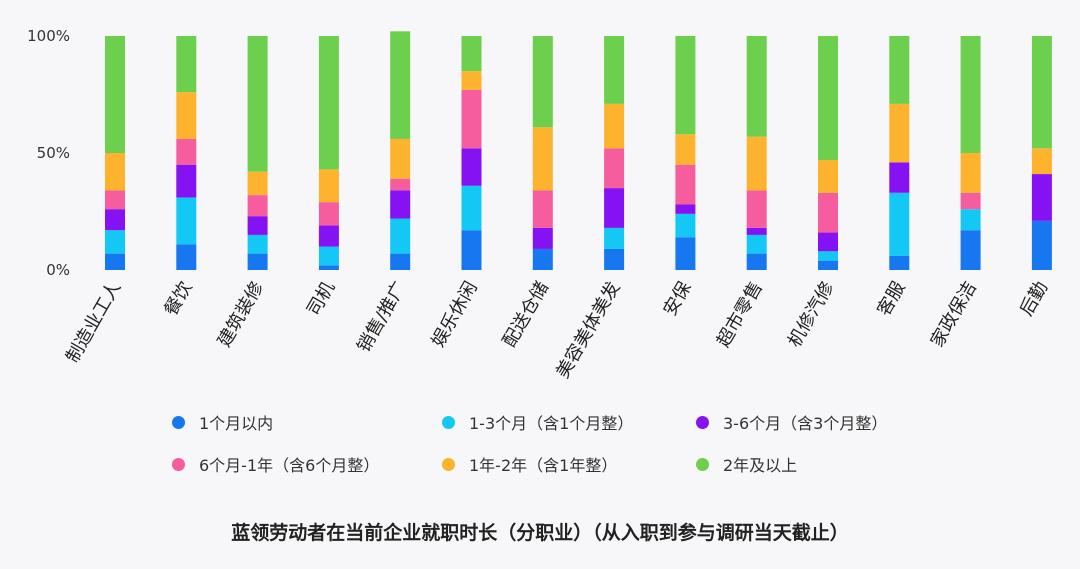 The width and height of the screenshot is (1080, 569). What do you see at coordinates (760, 465) in the screenshot?
I see `legend-label: 2年及以上` at bounding box center [760, 465].